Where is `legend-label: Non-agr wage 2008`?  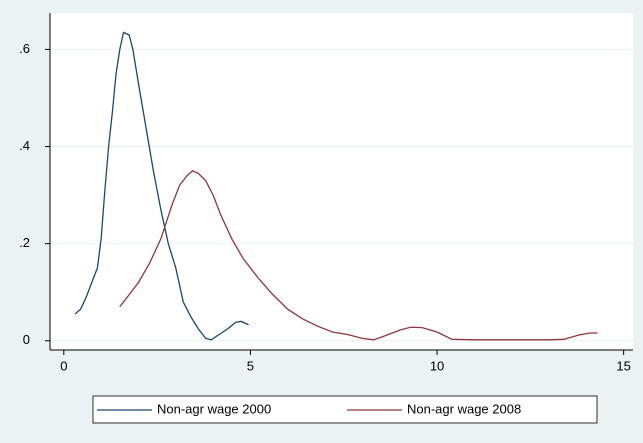 legend-label: Non-agr wage 2008 is located at coordinates (464, 408).